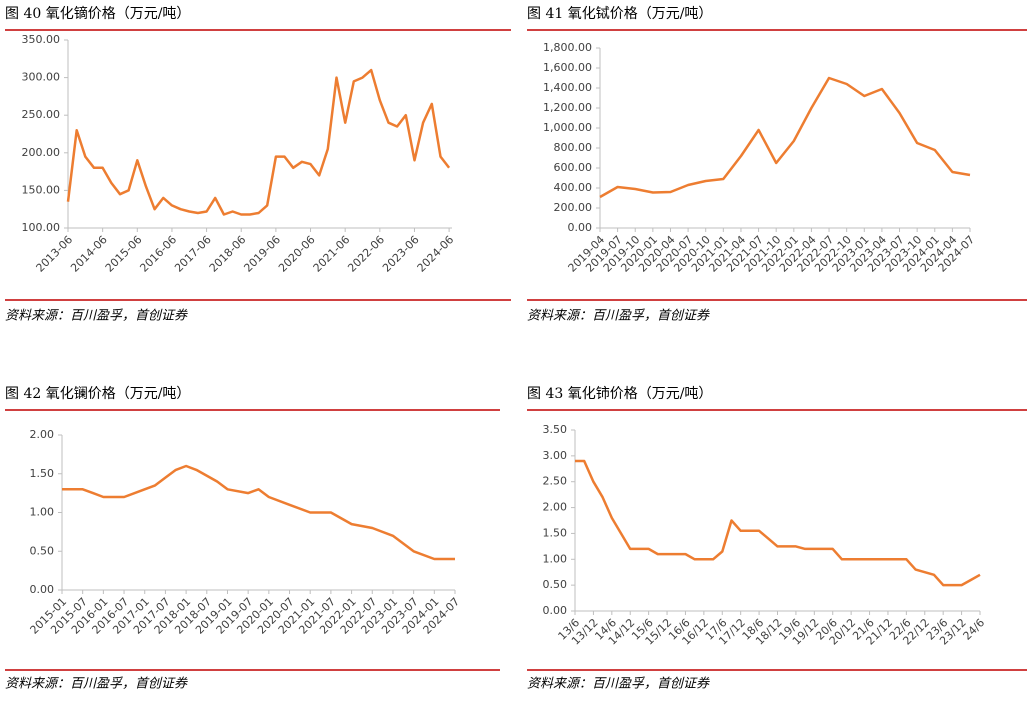 The image size is (1032, 702). I want to click on y-tick-label: 250.00, so click(41, 114).